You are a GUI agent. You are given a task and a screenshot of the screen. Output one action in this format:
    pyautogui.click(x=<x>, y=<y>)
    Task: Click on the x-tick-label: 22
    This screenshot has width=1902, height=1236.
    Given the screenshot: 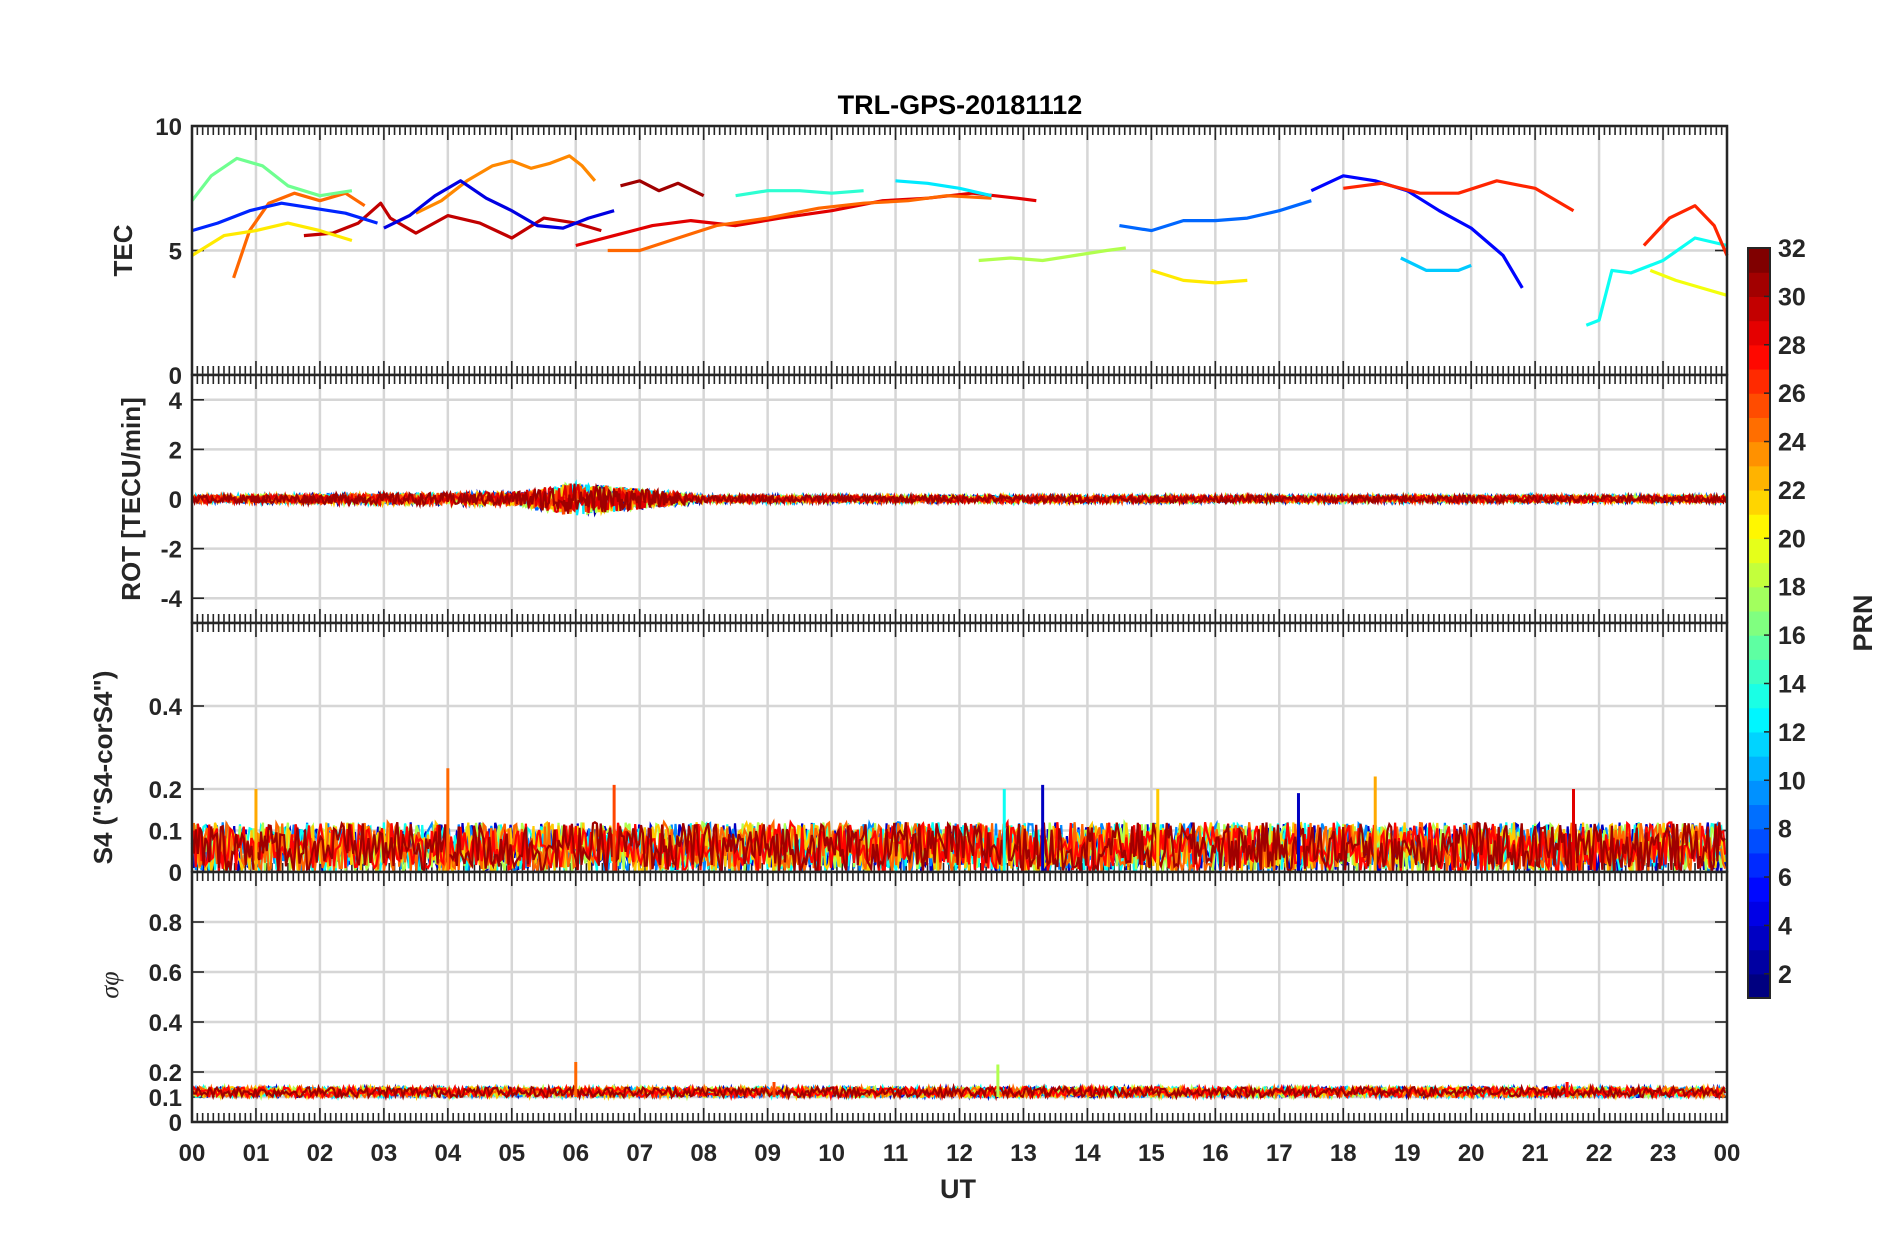 What is the action you would take?
    pyautogui.click(x=1599, y=1153)
    